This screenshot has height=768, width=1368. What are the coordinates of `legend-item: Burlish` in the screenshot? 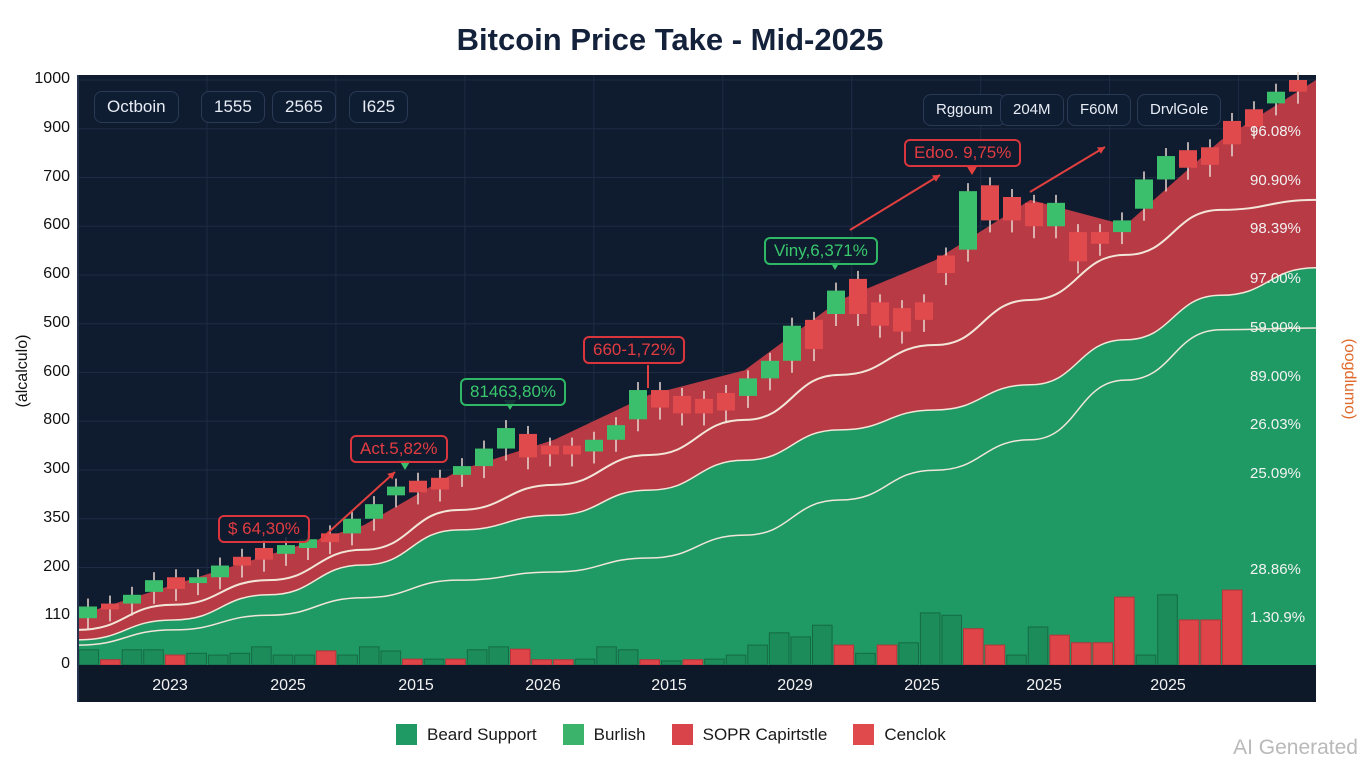 It's located at (604, 734).